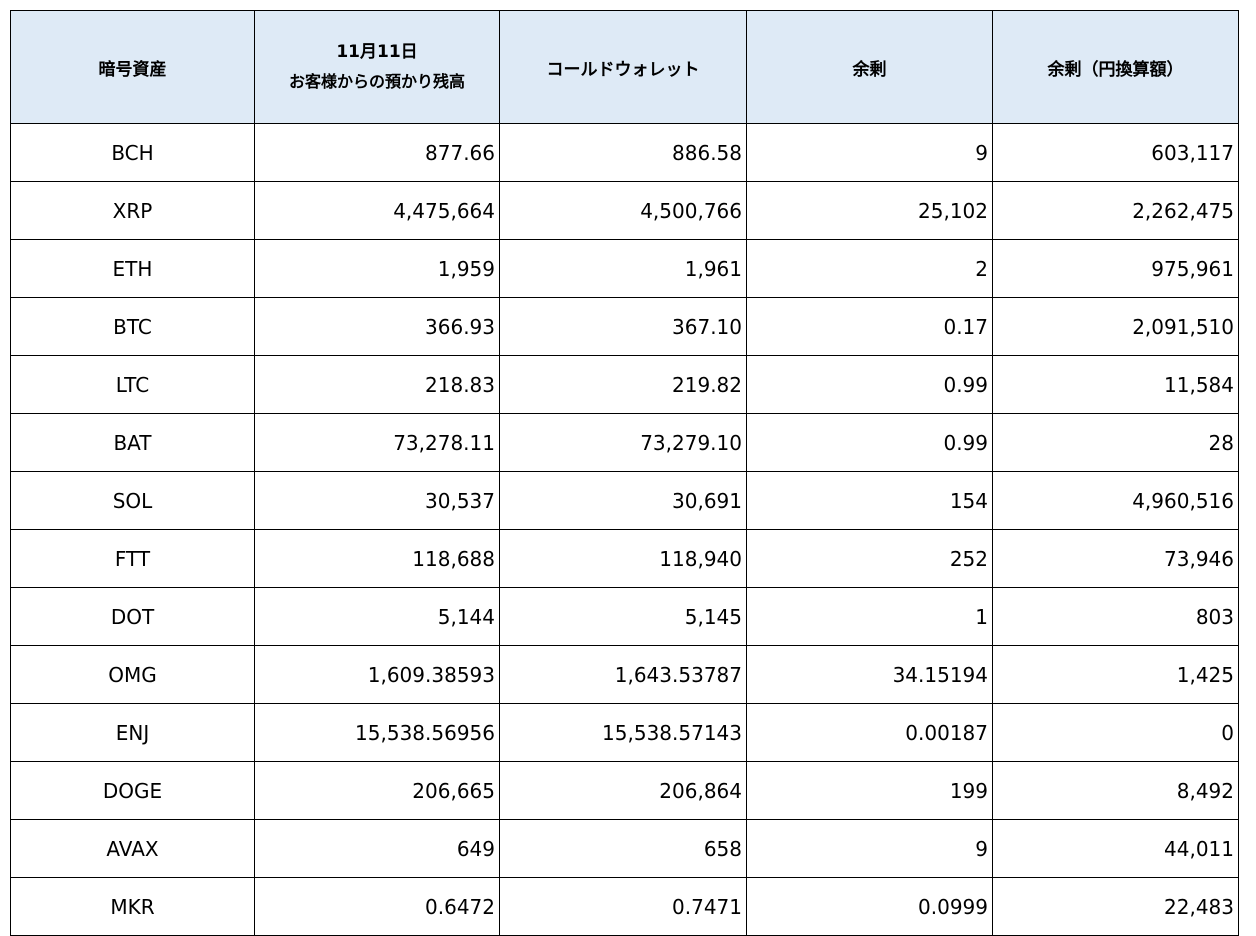 This screenshot has width=1256, height=936. Describe the element at coordinates (1115, 268) in the screenshot. I see `cell-surplus-jpy: 975,961` at that location.